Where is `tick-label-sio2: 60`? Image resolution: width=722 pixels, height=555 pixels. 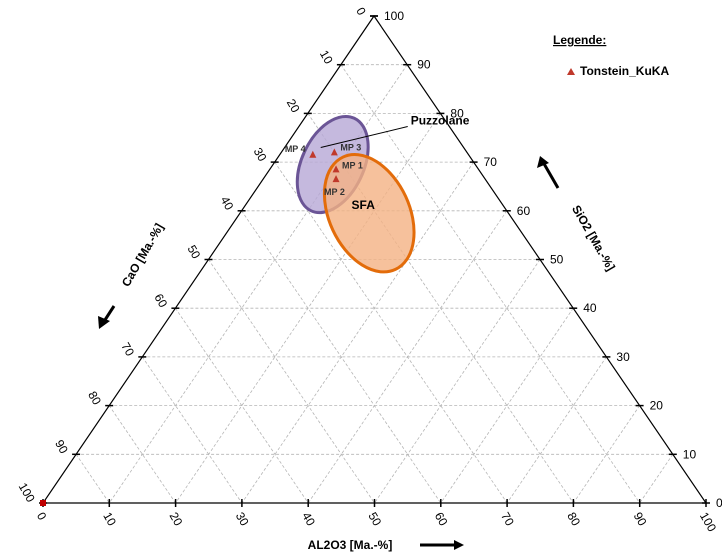 tick-label-sio2: 60 is located at coordinates (524, 211).